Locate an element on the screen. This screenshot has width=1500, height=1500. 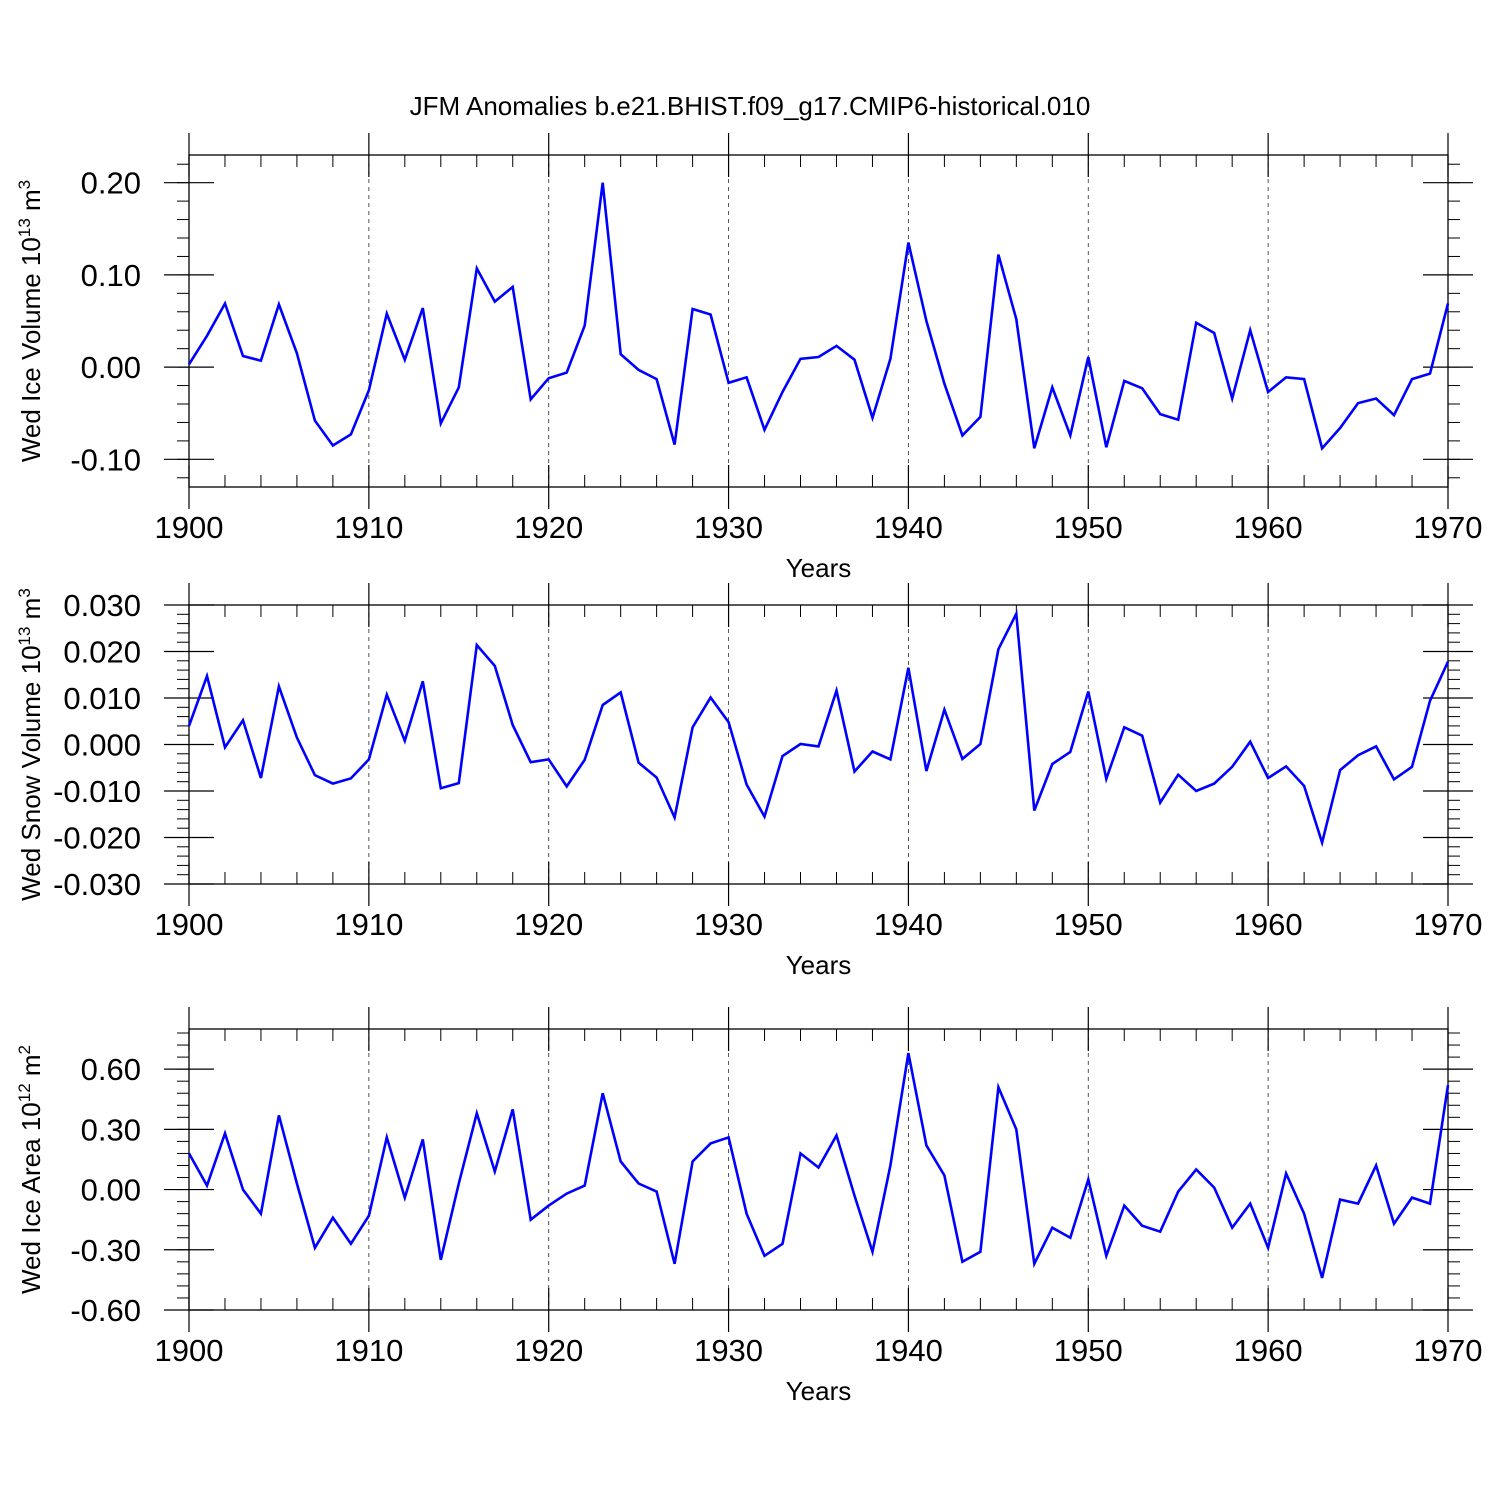
y-tick-label: -0.30 is located at coordinates (105, 1250).